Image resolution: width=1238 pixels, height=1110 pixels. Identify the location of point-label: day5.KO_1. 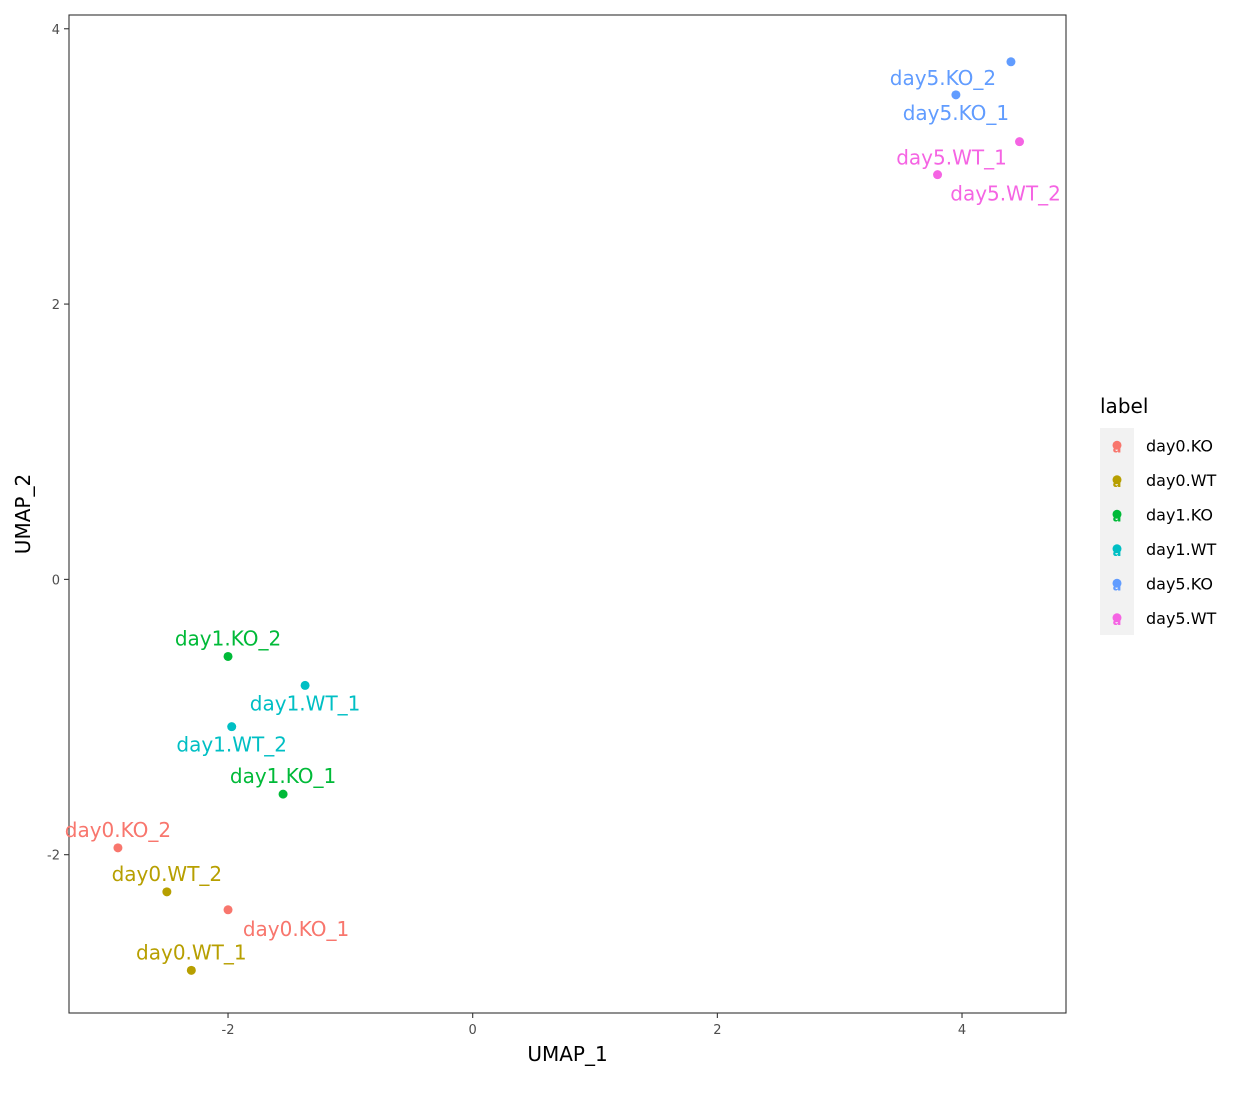
(956, 113).